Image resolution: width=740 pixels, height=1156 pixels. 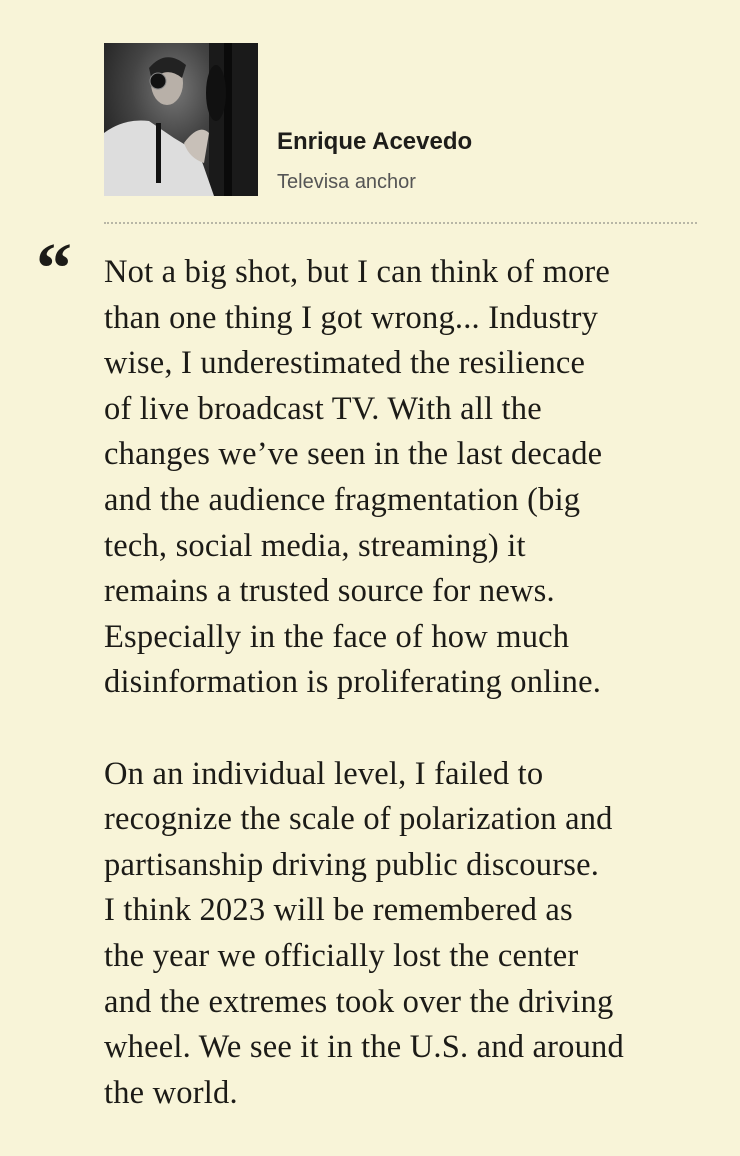 What do you see at coordinates (352, 864) in the screenshot?
I see `quote-line: partisanship driving public discourse.` at bounding box center [352, 864].